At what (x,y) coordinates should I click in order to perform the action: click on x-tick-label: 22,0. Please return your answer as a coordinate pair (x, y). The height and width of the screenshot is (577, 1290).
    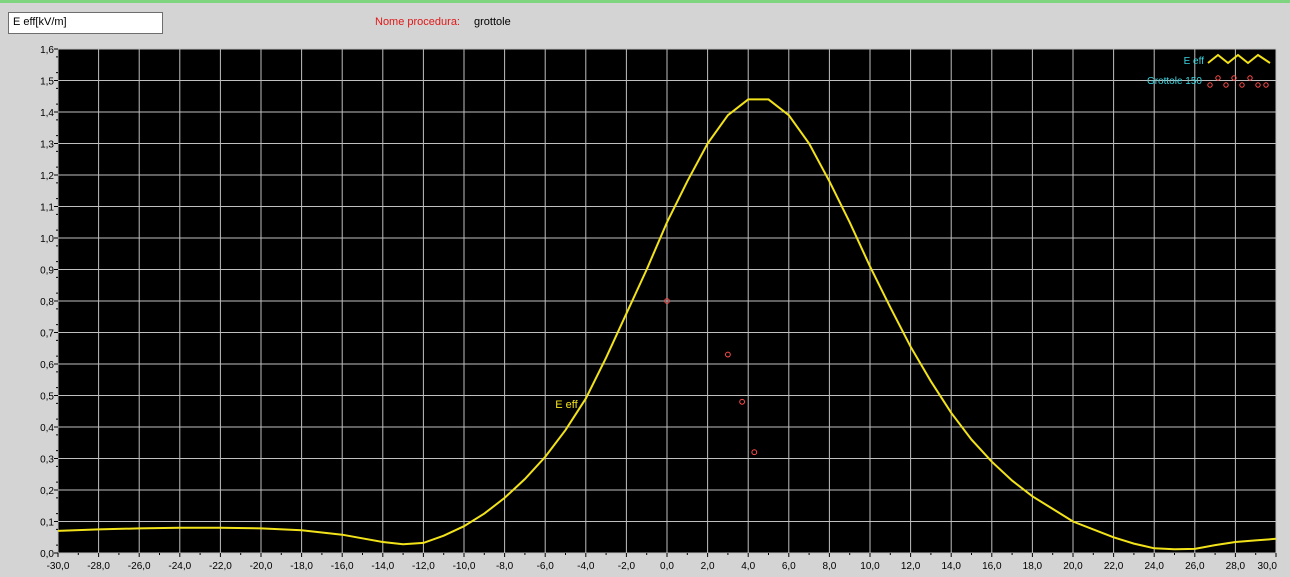
    Looking at the image, I should click on (1114, 566).